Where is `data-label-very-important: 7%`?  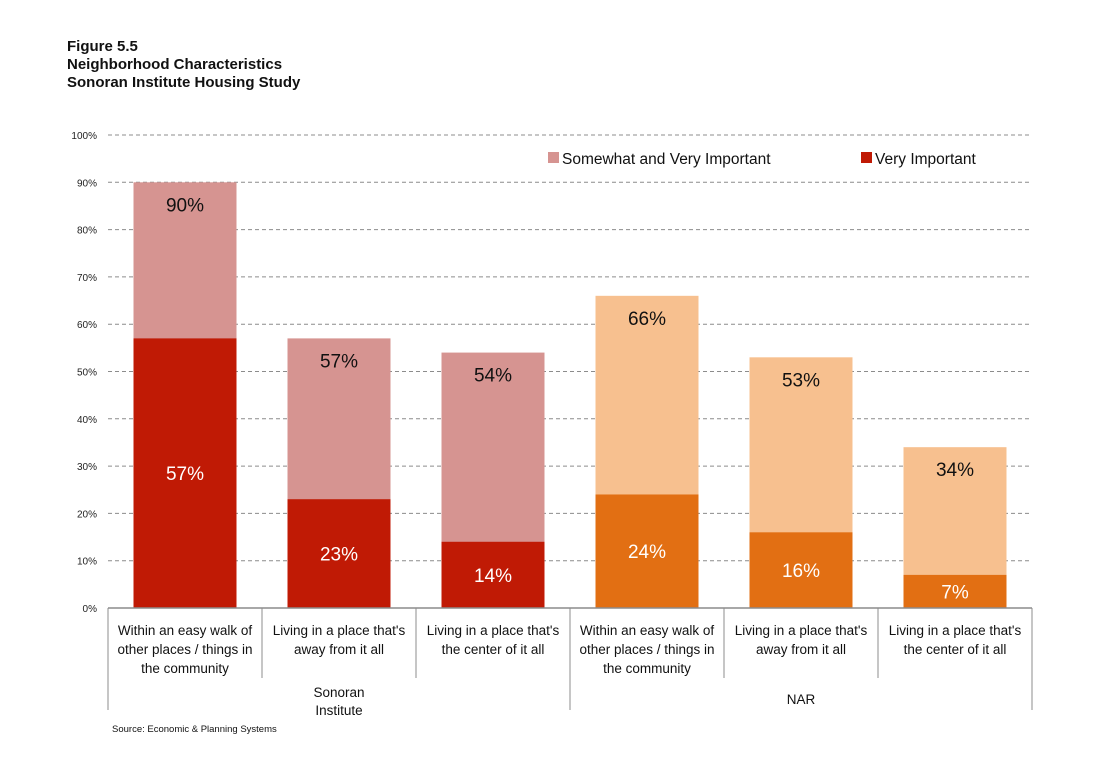 data-label-very-important: 7% is located at coordinates (955, 592).